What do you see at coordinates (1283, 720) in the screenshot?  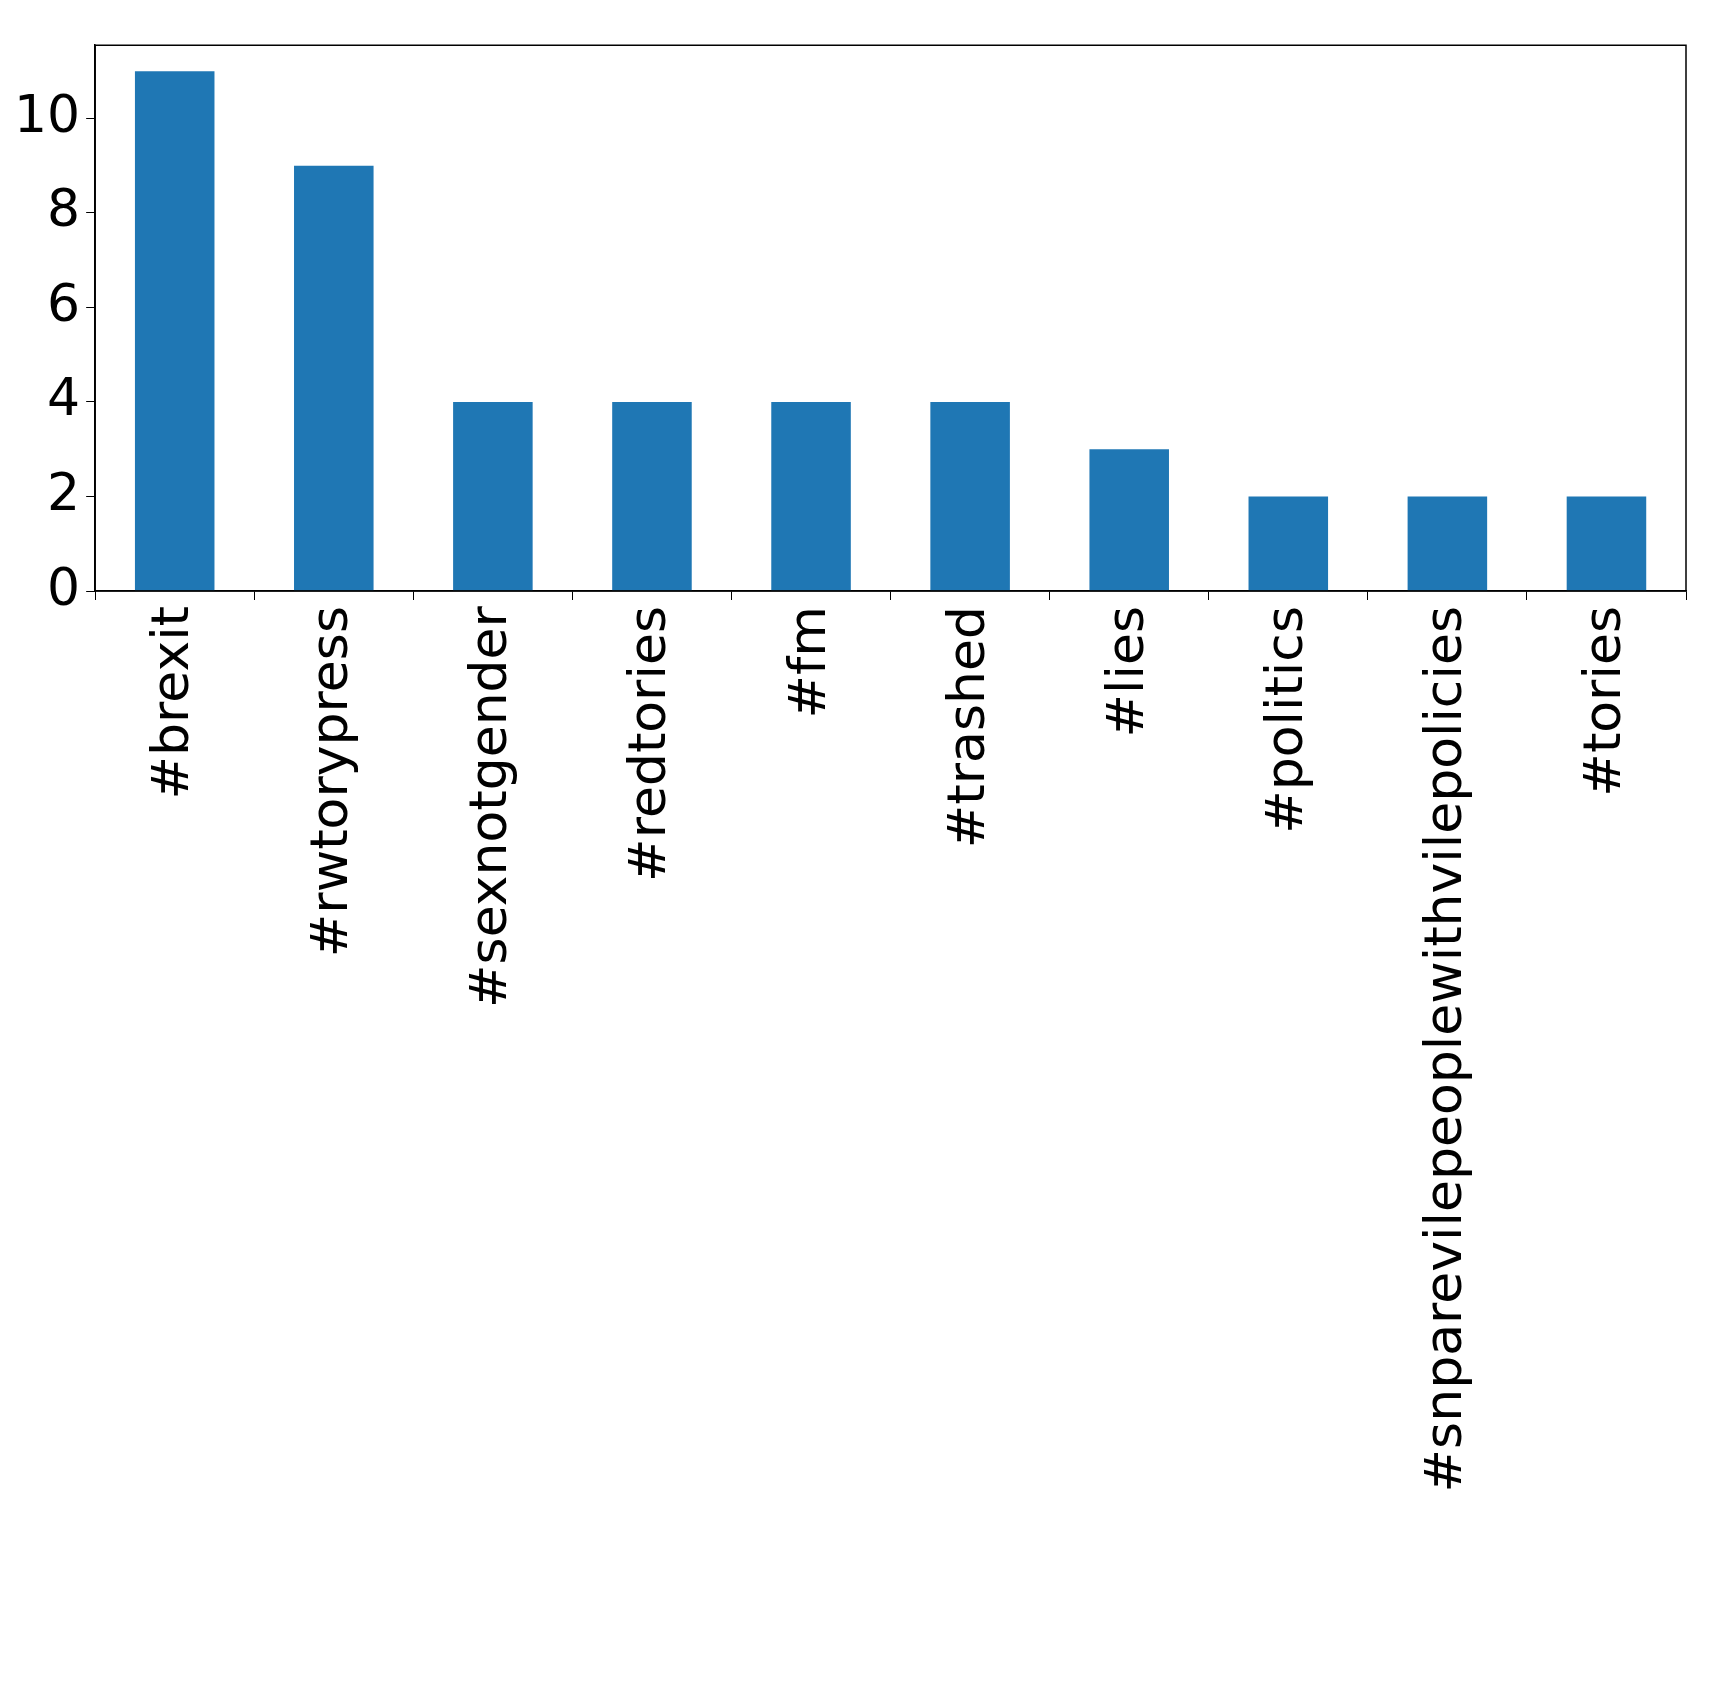 I see `x-tick-label: #politics` at bounding box center [1283, 720].